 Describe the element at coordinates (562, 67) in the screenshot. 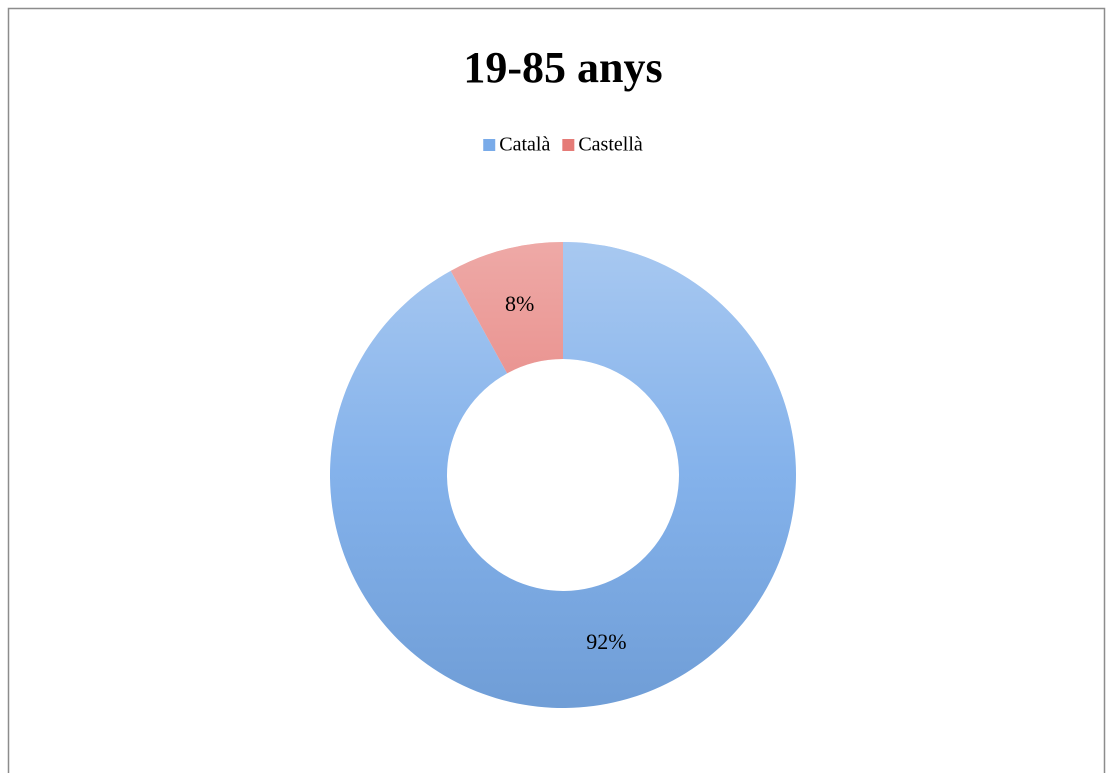

I see `chart-title: 19-85 anys` at that location.